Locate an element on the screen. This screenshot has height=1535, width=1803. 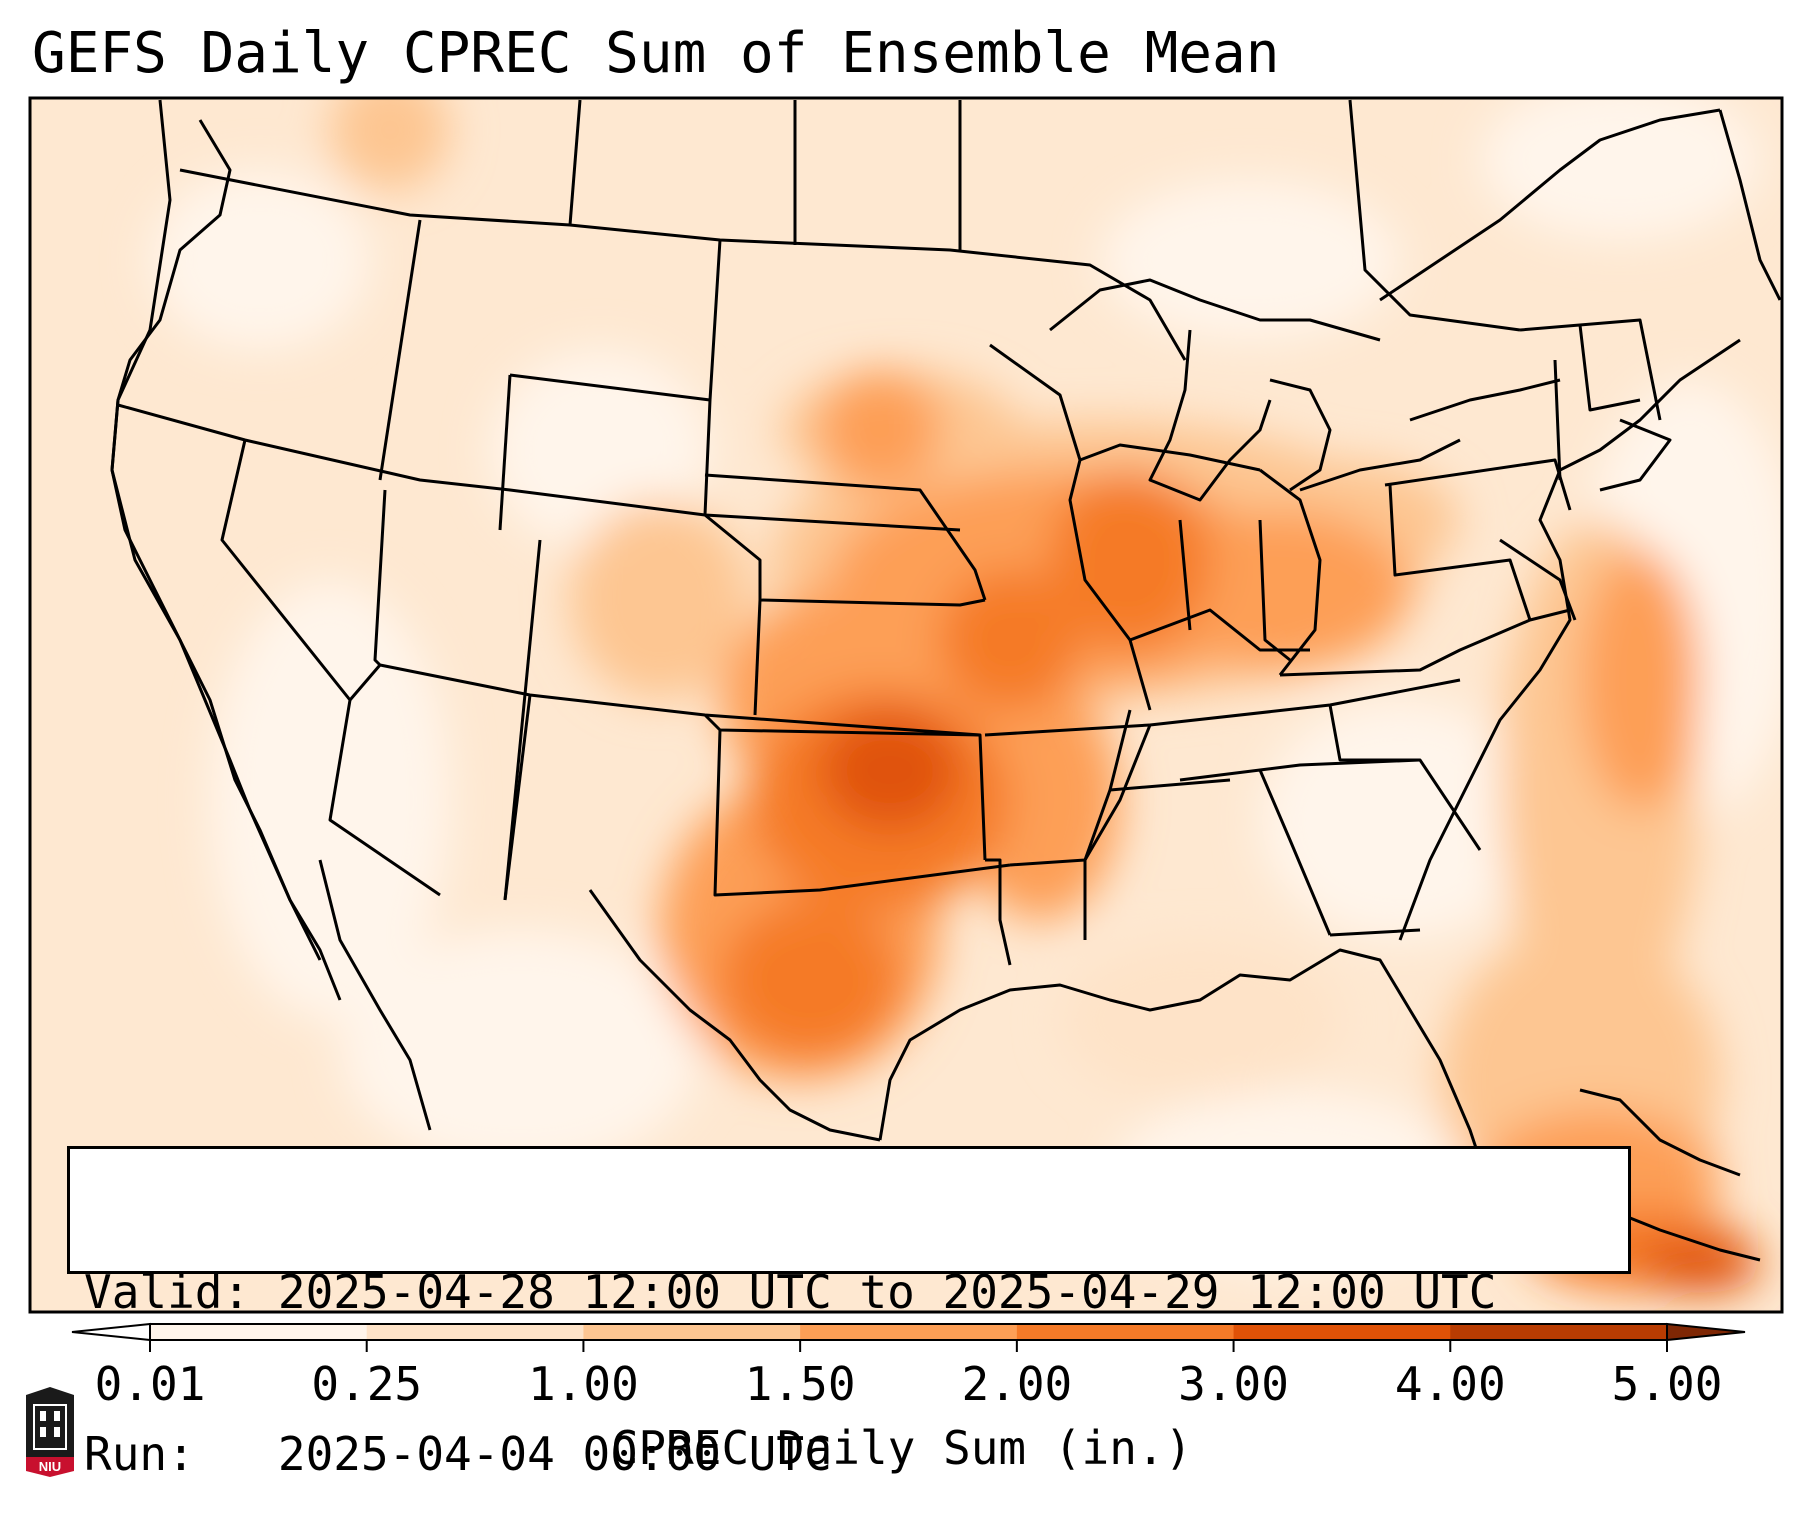
run-line: Run: 2025-04-04 00:00 UTC is located at coordinates (849, 1454).